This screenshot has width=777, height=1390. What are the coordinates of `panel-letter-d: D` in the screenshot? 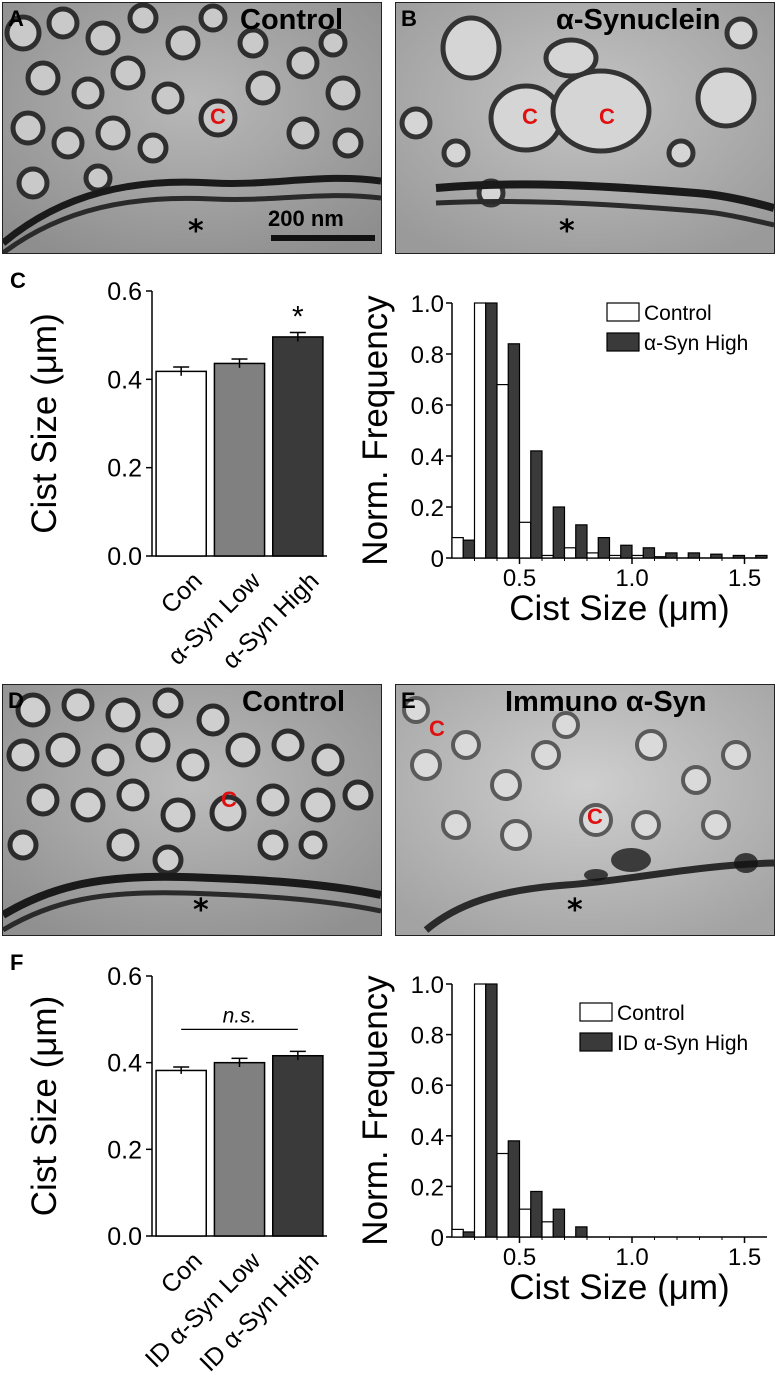 It's located at (16, 700).